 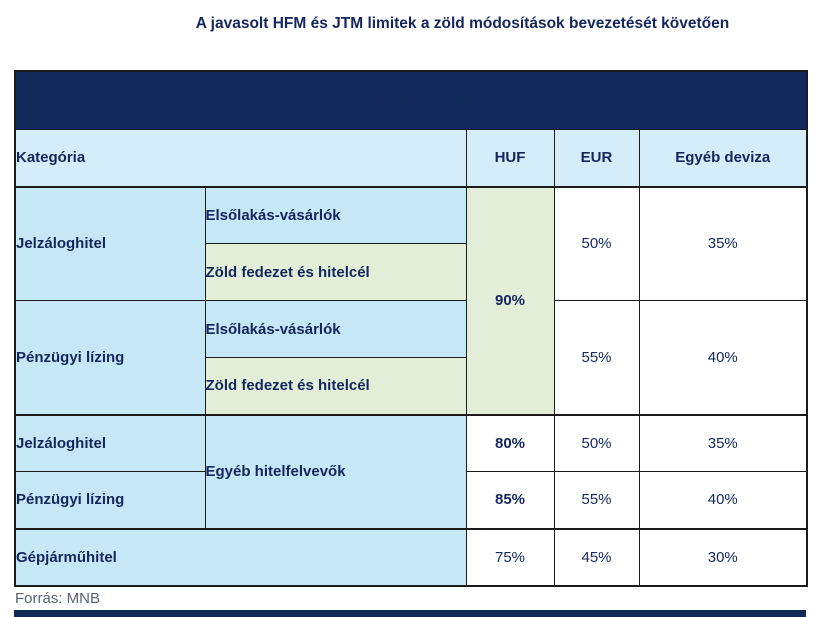 What do you see at coordinates (723, 357) in the screenshot?
I see `cell-deviza-40-bottom: 40%` at bounding box center [723, 357].